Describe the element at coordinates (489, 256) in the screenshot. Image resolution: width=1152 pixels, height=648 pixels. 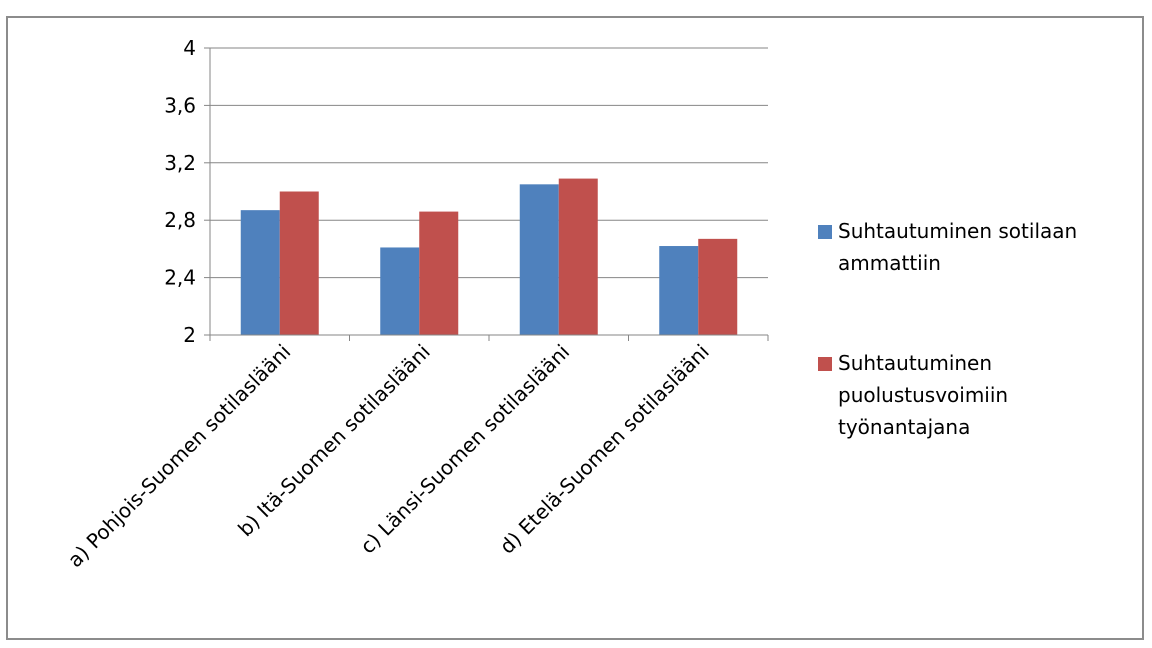
I see `bars` at that location.